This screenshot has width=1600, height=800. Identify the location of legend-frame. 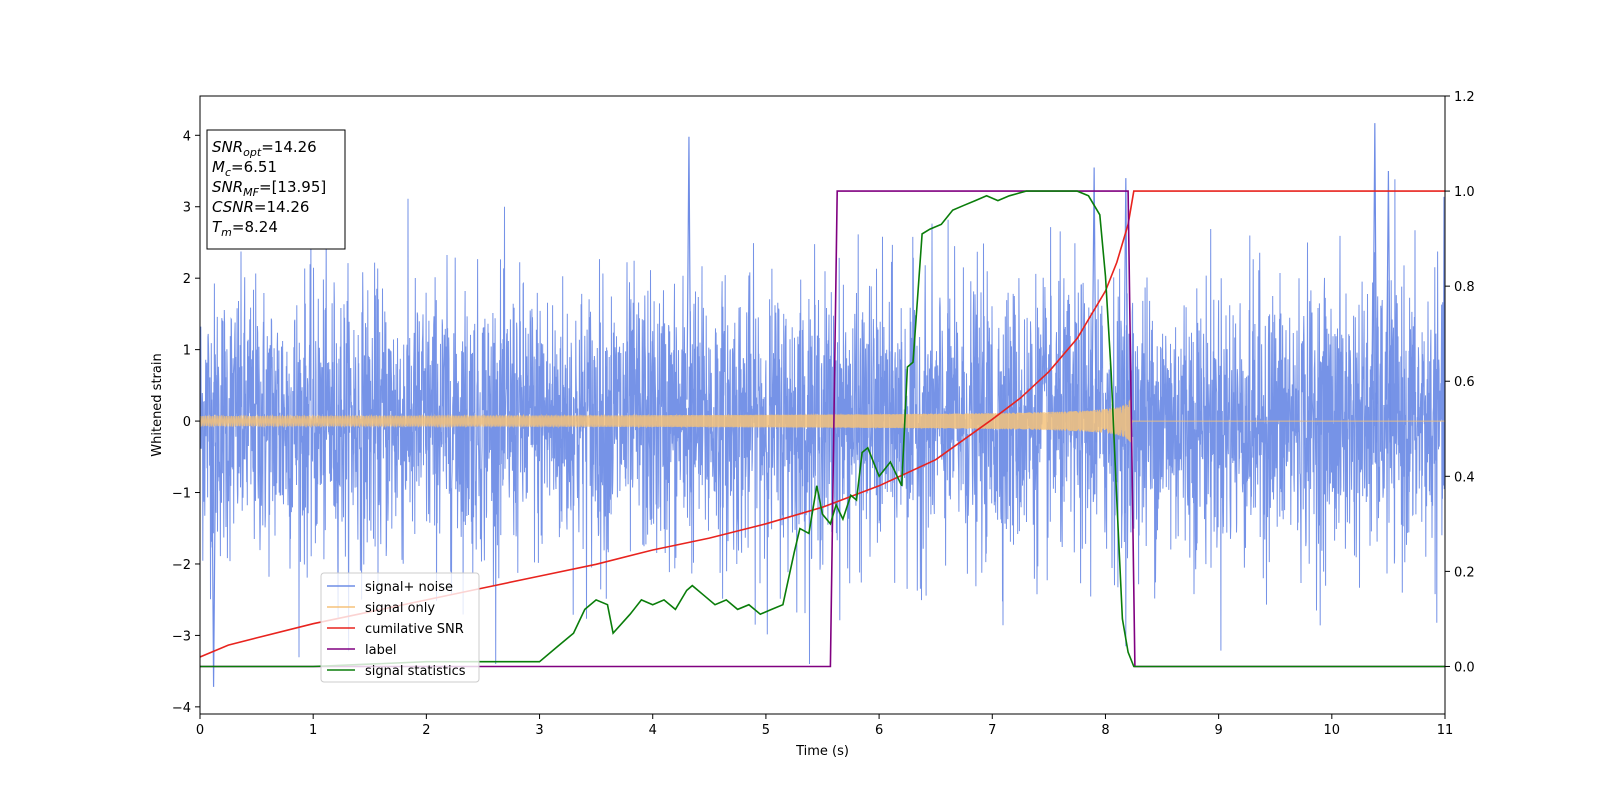
(400, 627).